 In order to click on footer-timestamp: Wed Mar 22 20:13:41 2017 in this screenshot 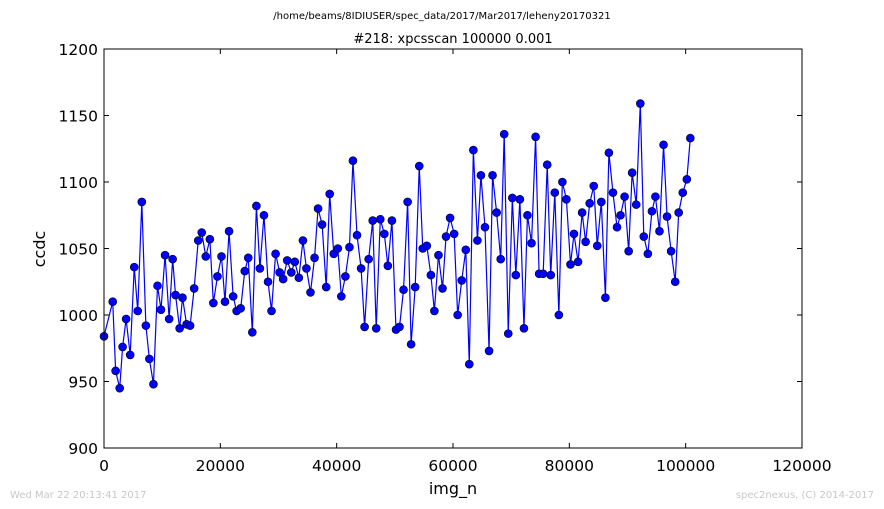, I will do `click(78, 495)`.